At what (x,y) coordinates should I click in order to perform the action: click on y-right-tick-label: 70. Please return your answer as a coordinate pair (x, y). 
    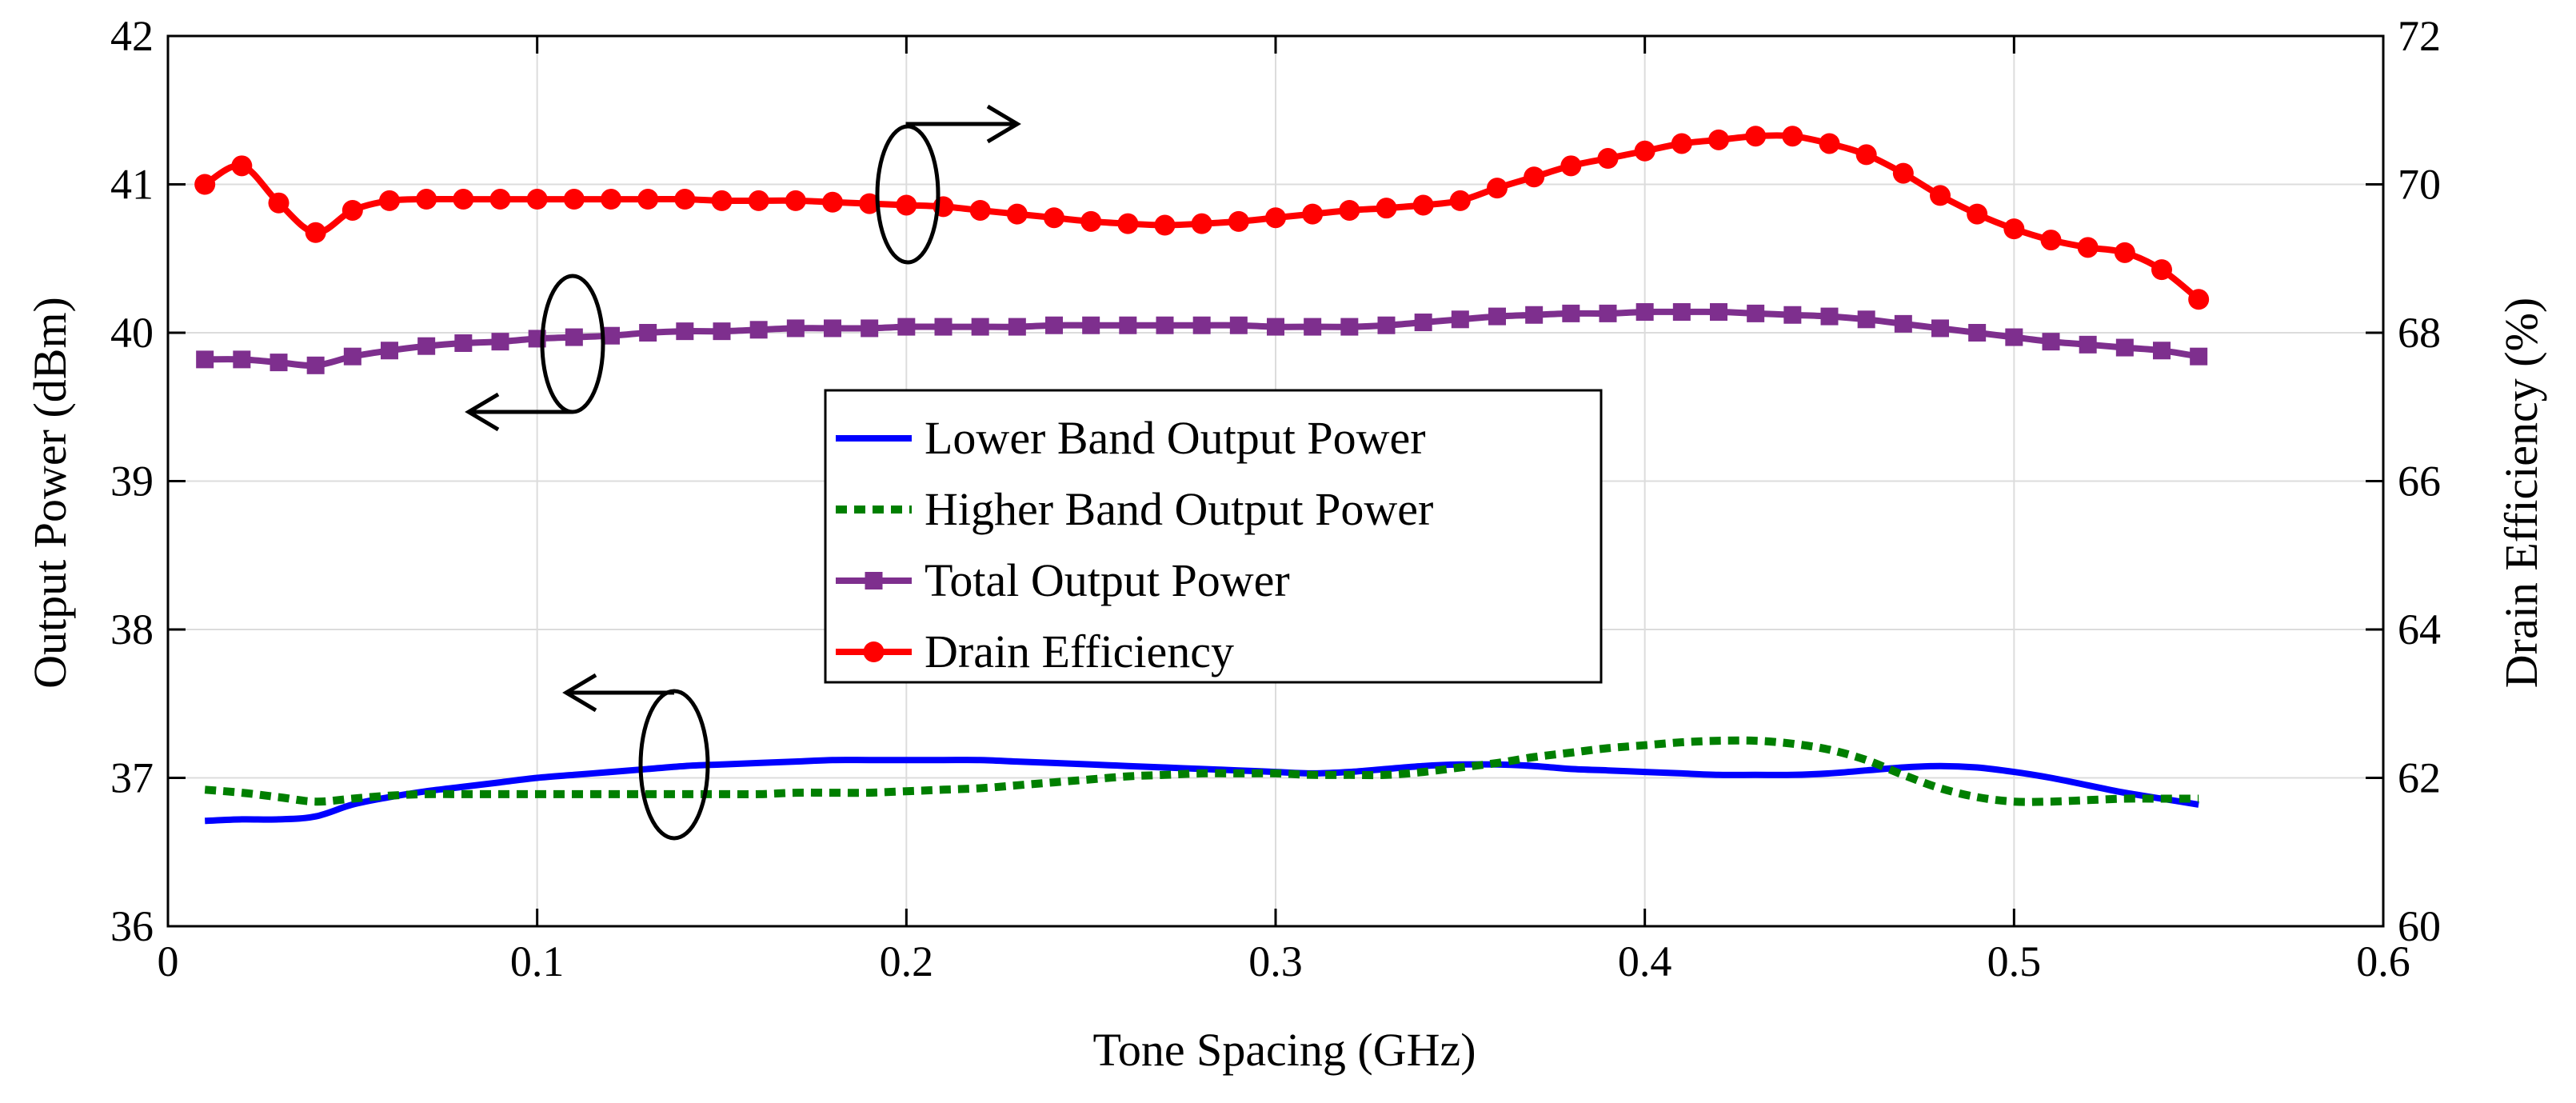
    Looking at the image, I should click on (2419, 185).